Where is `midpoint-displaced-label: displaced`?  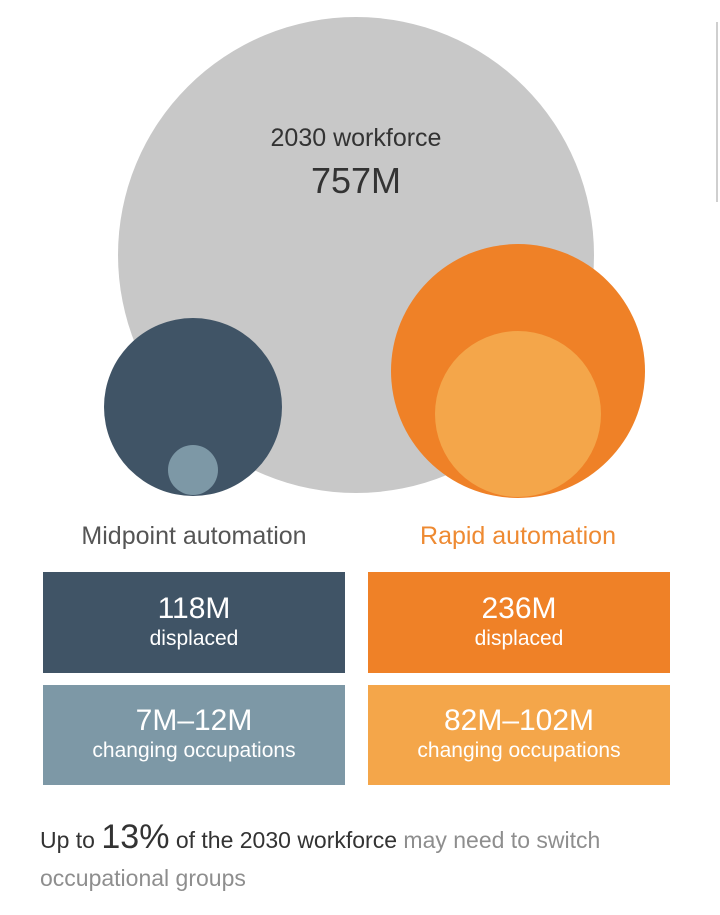 midpoint-displaced-label: displaced is located at coordinates (194, 638).